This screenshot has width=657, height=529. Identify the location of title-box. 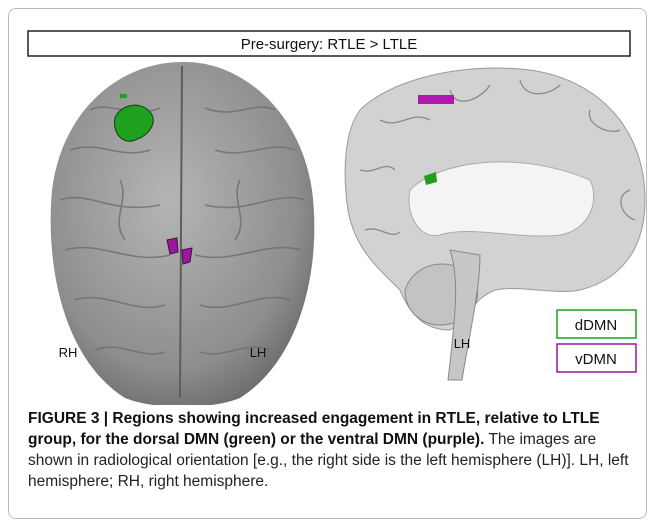
(329, 43).